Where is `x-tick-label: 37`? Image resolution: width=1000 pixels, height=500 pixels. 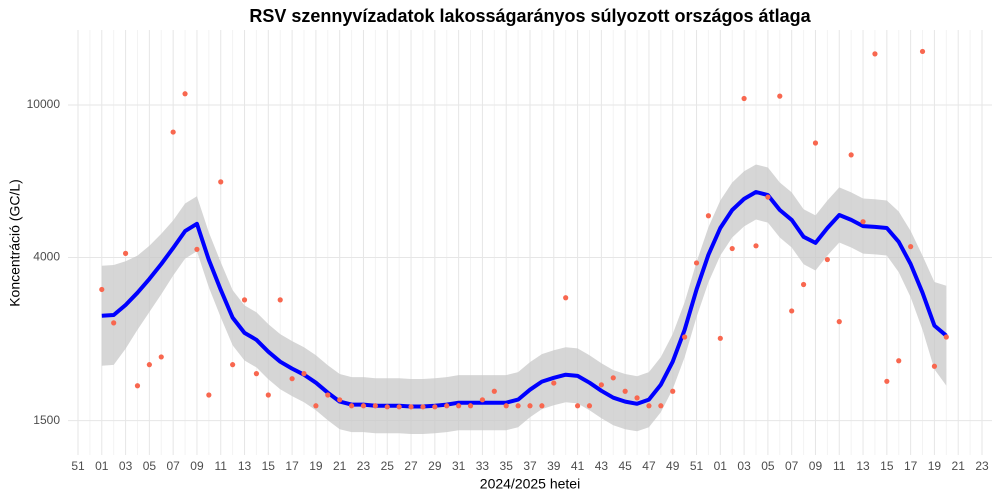 x-tick-label: 37 is located at coordinates (530, 466).